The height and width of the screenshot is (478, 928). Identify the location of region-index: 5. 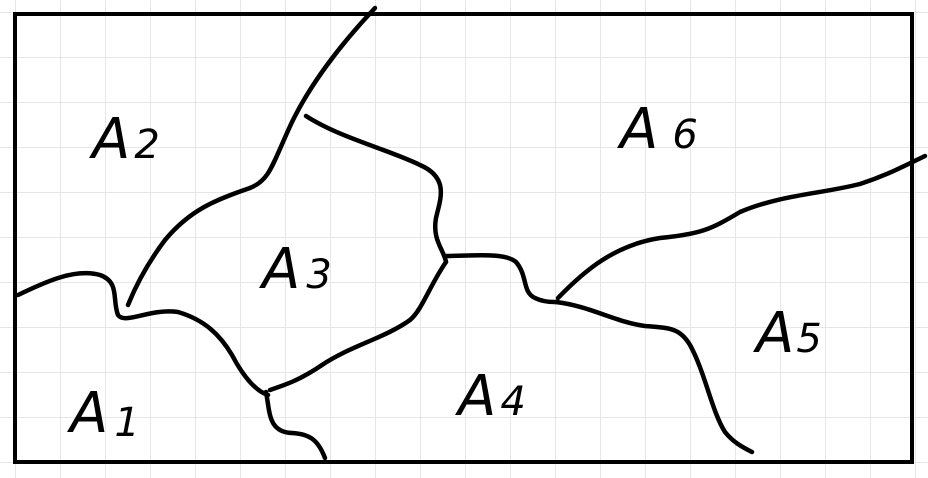
(808, 339).